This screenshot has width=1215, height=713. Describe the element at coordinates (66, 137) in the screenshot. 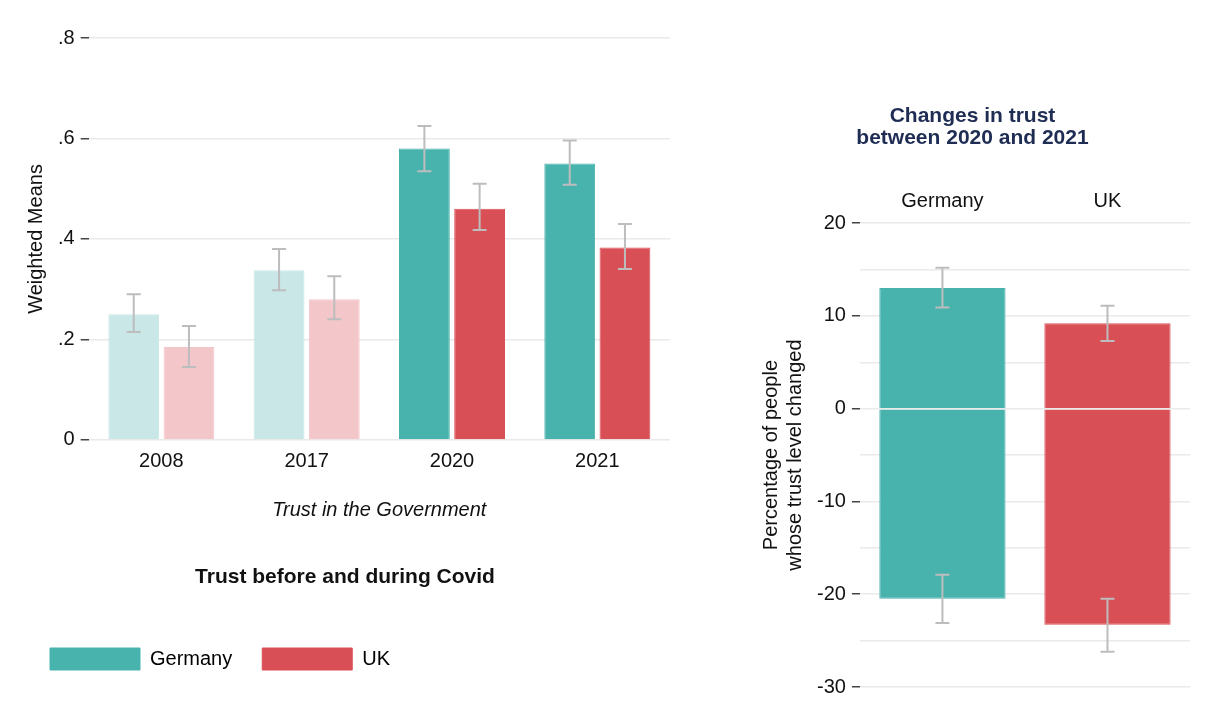

I see `y-tick-label: .6` at that location.